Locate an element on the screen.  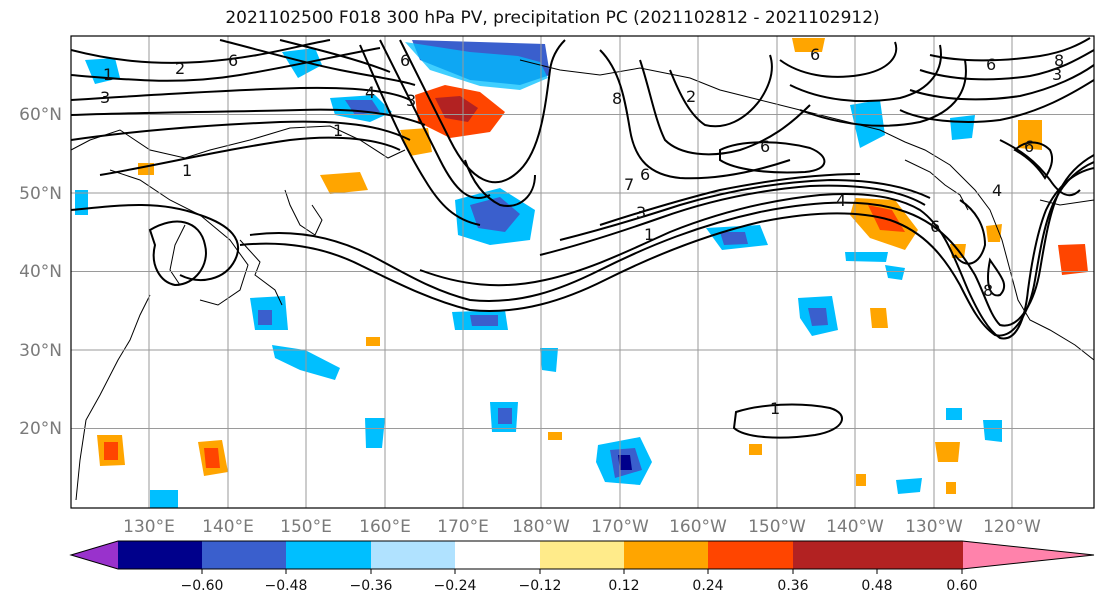
lon-tick-label: 130°E is located at coordinates (149, 527).